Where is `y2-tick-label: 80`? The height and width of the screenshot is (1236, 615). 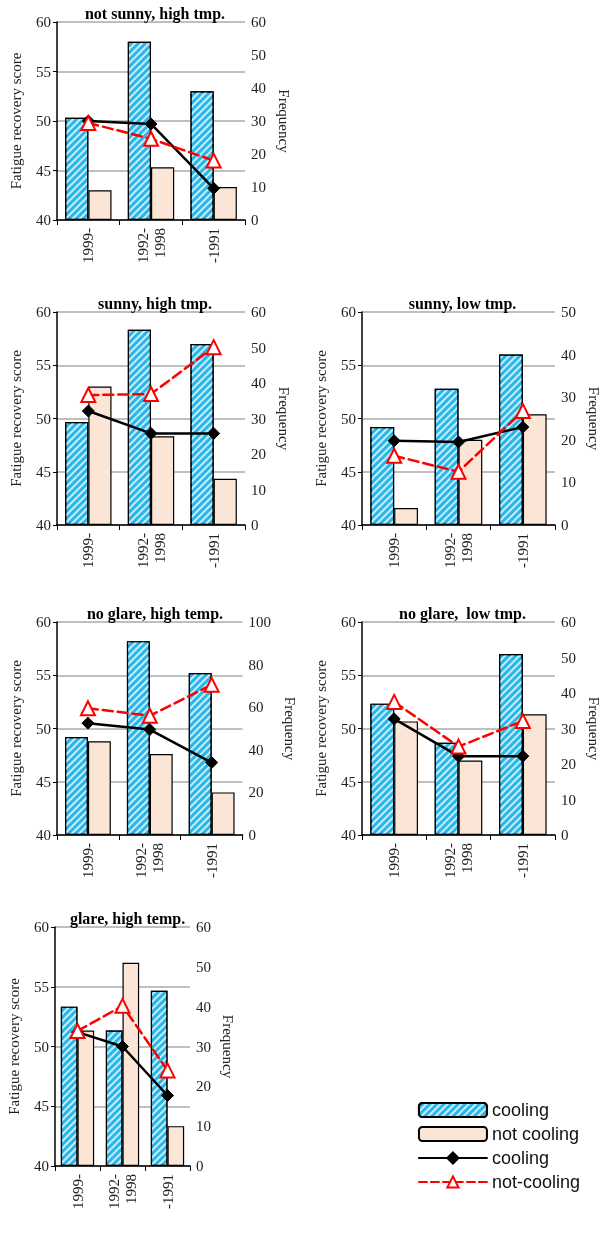 y2-tick-label: 80 is located at coordinates (256, 664).